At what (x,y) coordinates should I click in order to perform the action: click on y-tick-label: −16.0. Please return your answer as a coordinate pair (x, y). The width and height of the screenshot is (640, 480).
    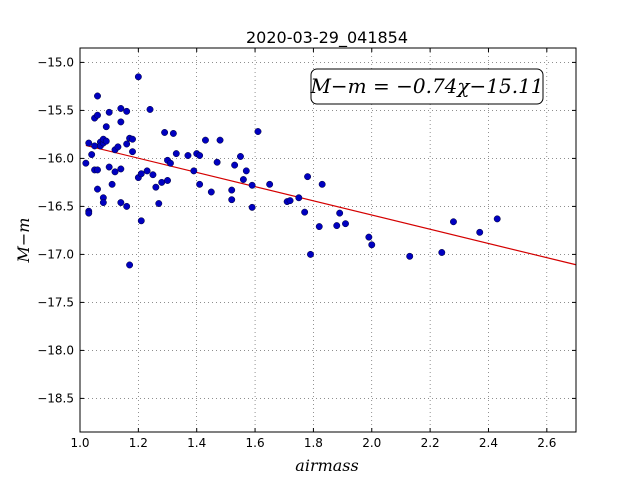
    Looking at the image, I should click on (55, 158).